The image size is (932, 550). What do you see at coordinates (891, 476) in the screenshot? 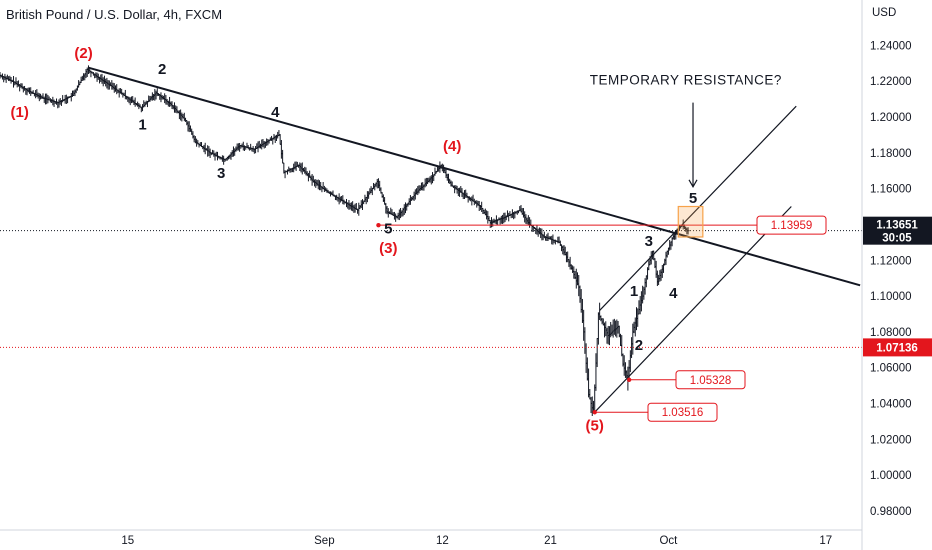
I see `y-tick-label: 1.00000` at bounding box center [891, 476].